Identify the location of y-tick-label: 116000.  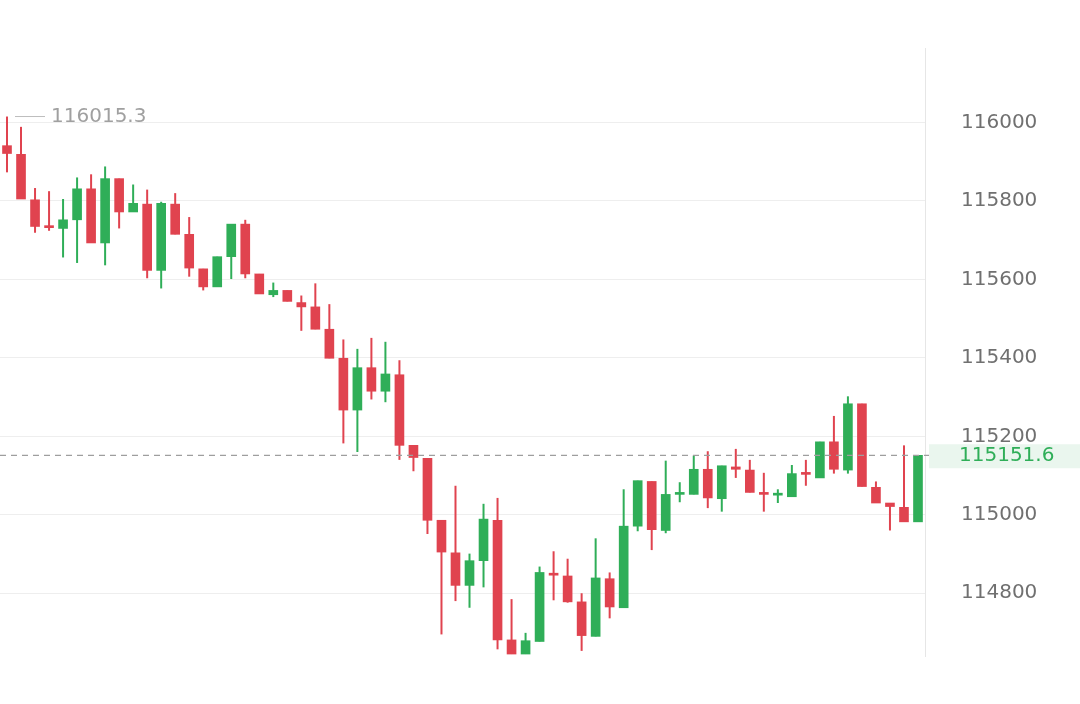
(999, 120).